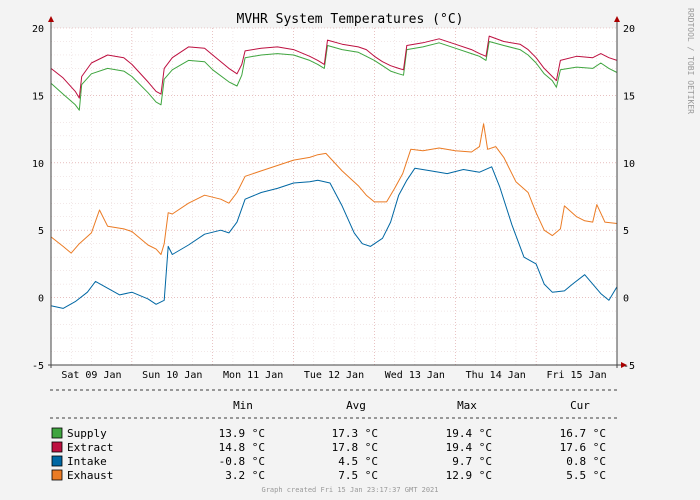  What do you see at coordinates (690, 61) in the screenshot?
I see `rrdtool-watermark: RRDTOOL / TOBI OETIKER` at bounding box center [690, 61].